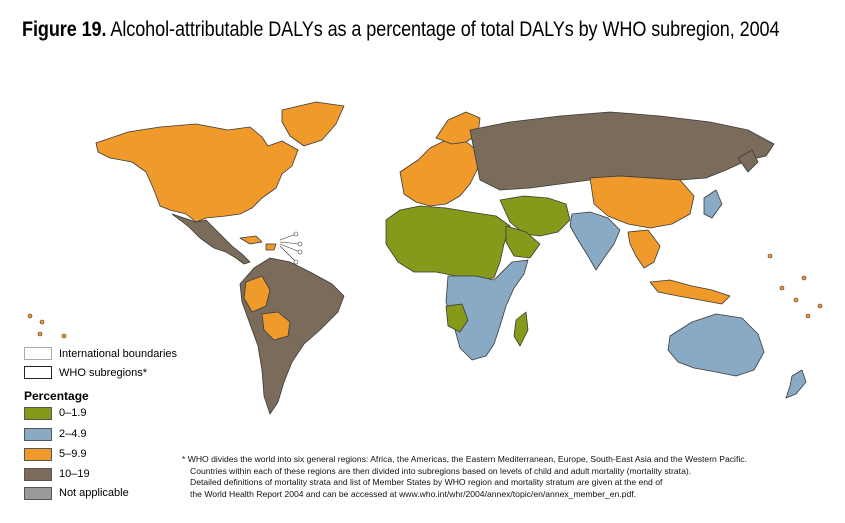 The image size is (845, 523). I want to click on legend-label-international-boundaries: International boundaries, so click(118, 354).